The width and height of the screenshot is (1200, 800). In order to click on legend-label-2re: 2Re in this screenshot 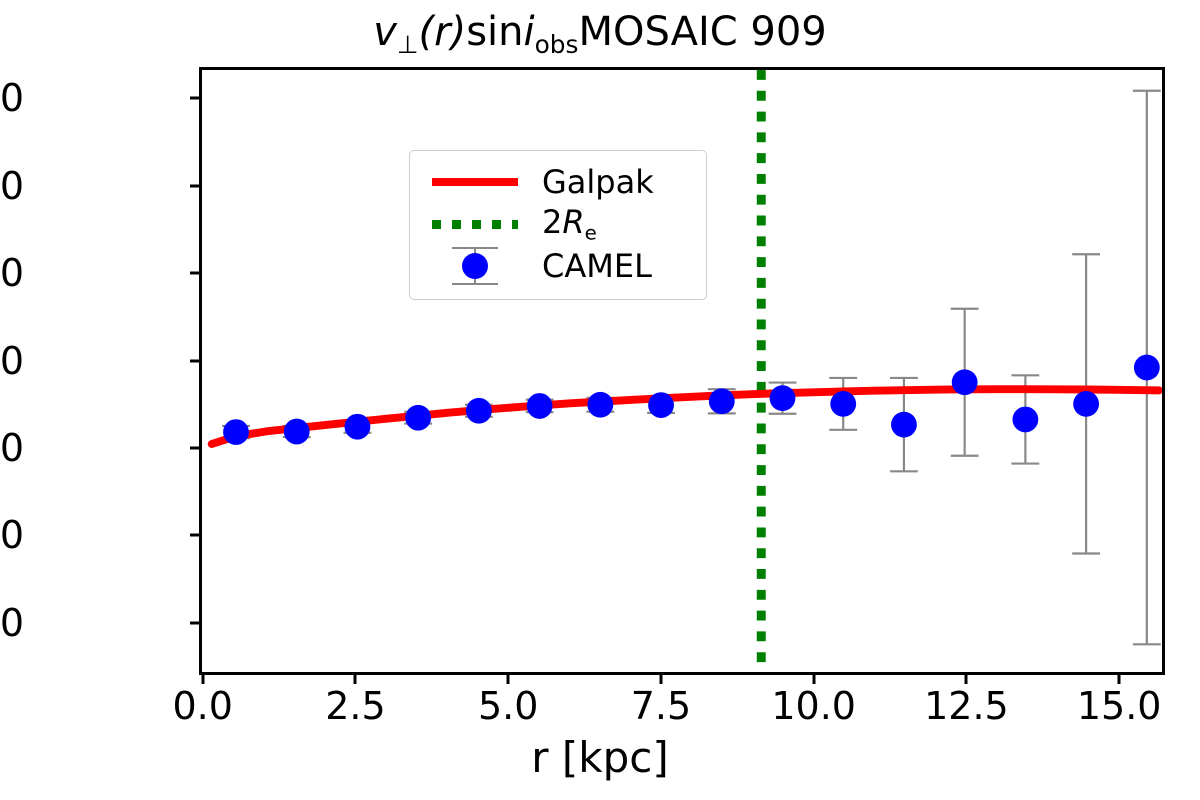, I will do `click(562, 223)`.